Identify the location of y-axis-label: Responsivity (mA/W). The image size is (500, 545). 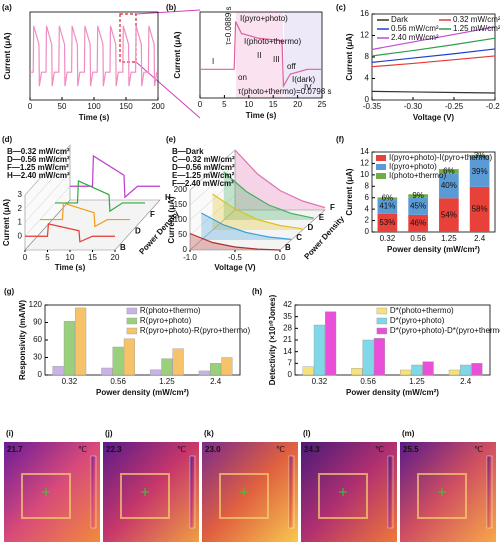
(22, 340).